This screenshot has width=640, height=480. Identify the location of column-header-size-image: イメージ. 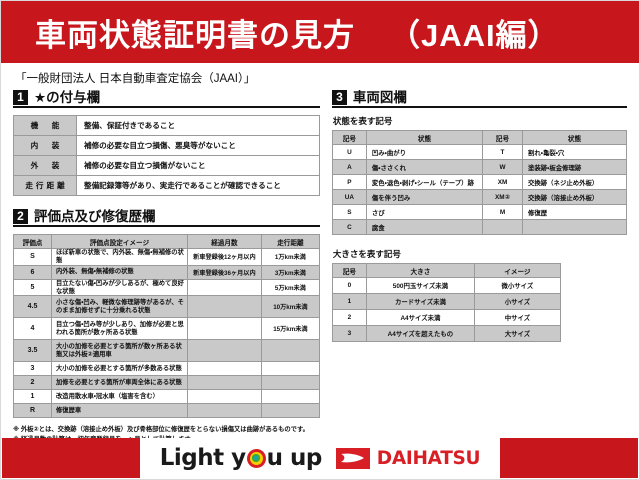
(517, 270).